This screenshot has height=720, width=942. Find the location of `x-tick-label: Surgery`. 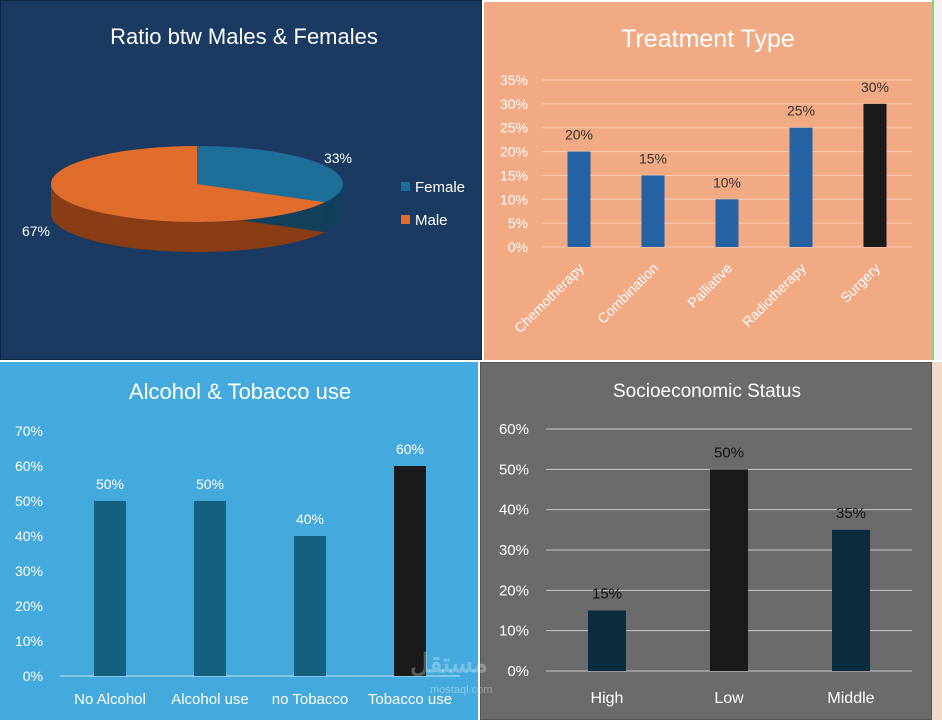

x-tick-label: Surgery is located at coordinates (860, 283).